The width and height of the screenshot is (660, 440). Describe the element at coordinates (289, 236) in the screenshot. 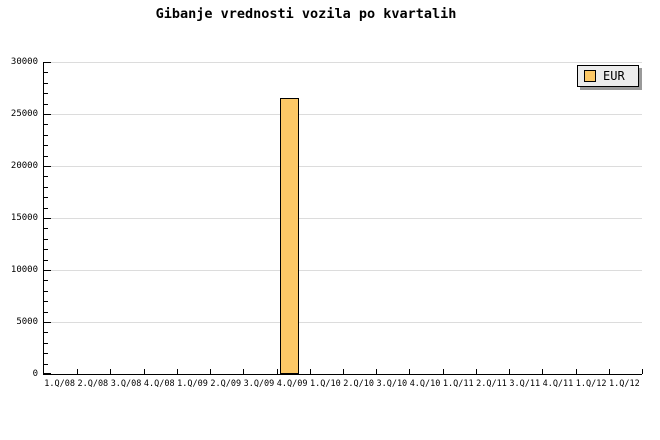

I see `bar-4.Q/09` at that location.